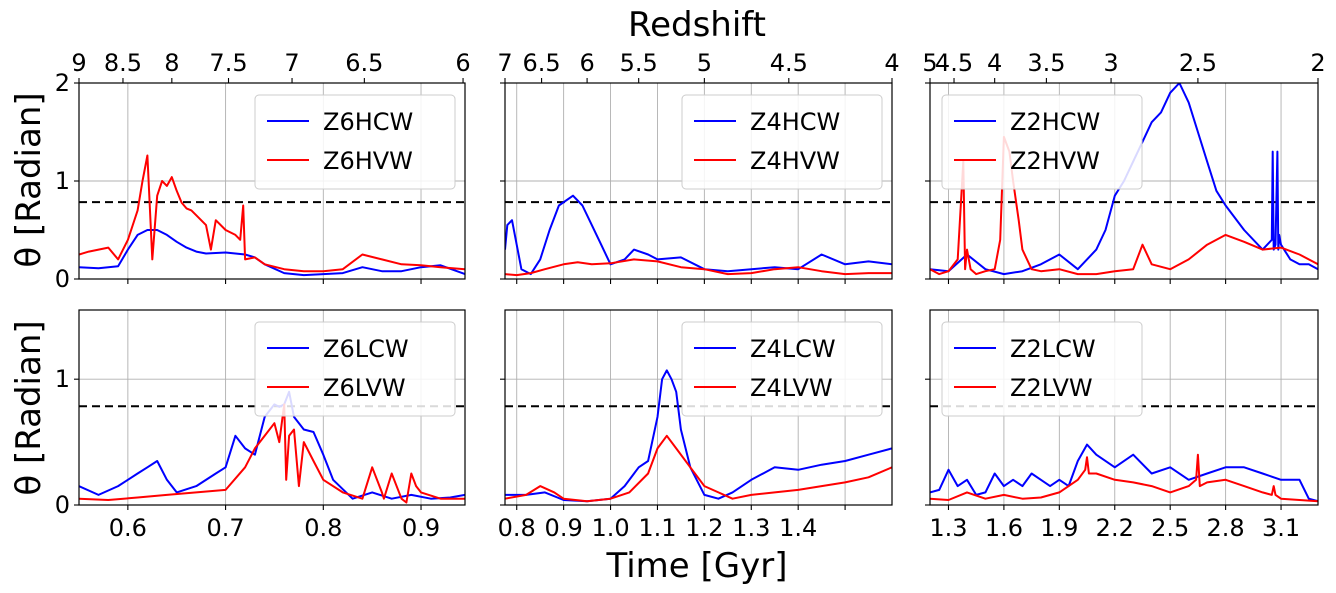 This screenshot has height=593, width=1336. What do you see at coordinates (366, 349) in the screenshot?
I see `legend-label-z6lcw: Z6LCW` at bounding box center [366, 349].